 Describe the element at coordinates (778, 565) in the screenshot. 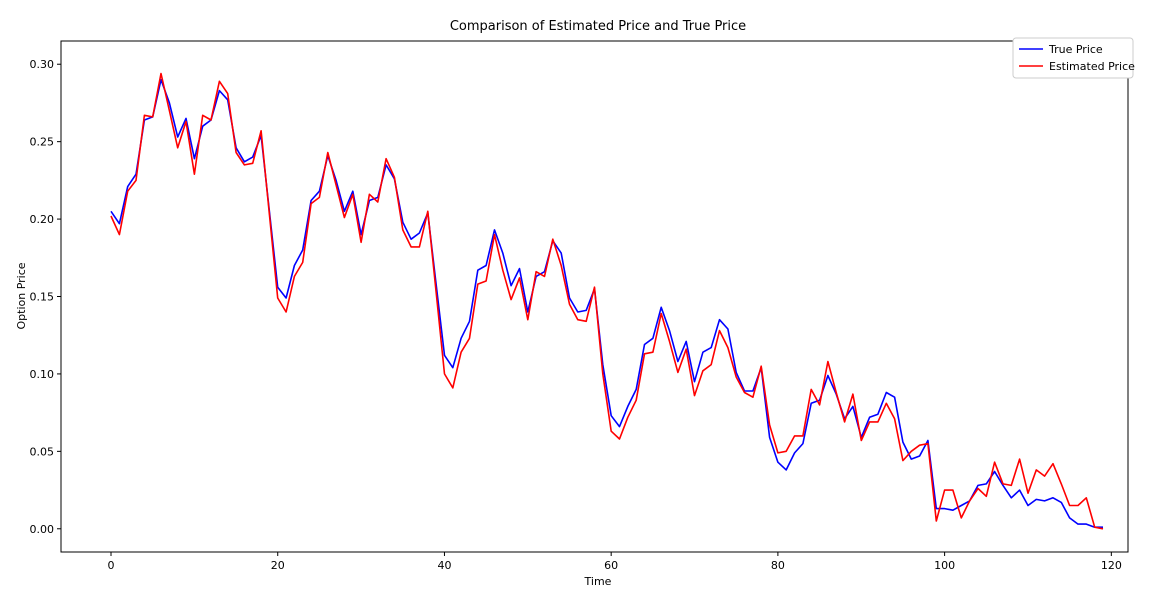

I see `x-tick-label: 80` at that location.